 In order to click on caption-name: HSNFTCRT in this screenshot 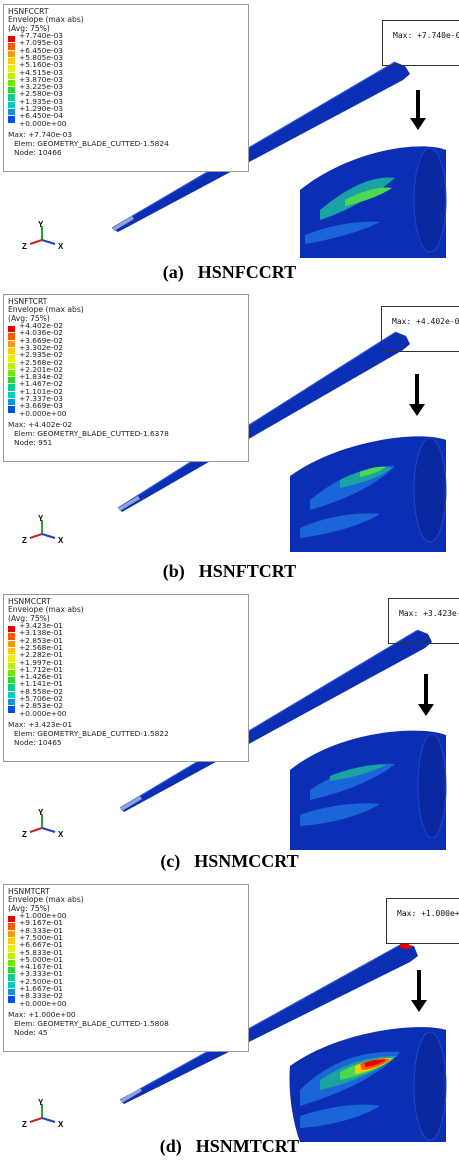, I will do `click(247, 571)`.